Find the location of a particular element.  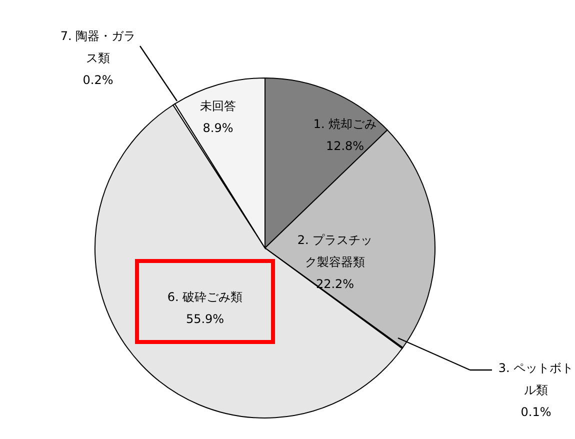

slice-label: 2. プラスチック製容器類 is located at coordinates (335, 251).